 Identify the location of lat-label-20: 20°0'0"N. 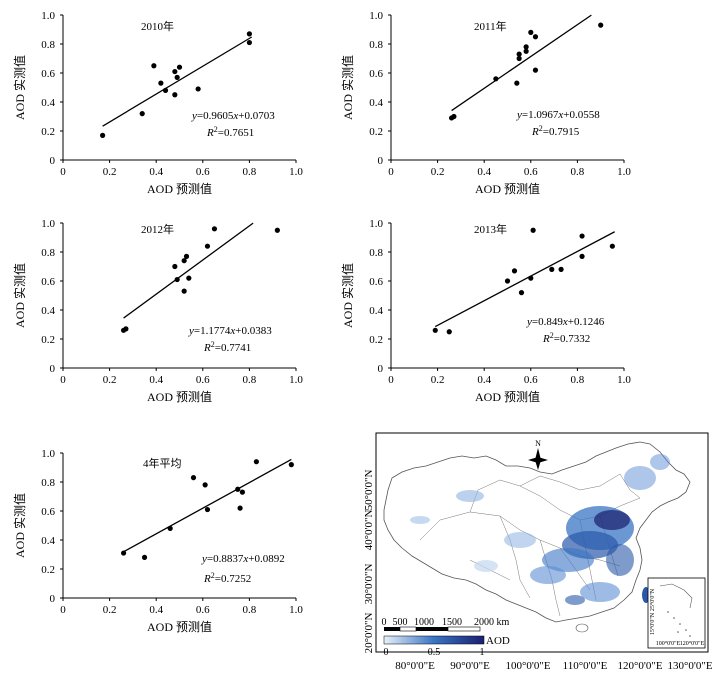
(369, 633).